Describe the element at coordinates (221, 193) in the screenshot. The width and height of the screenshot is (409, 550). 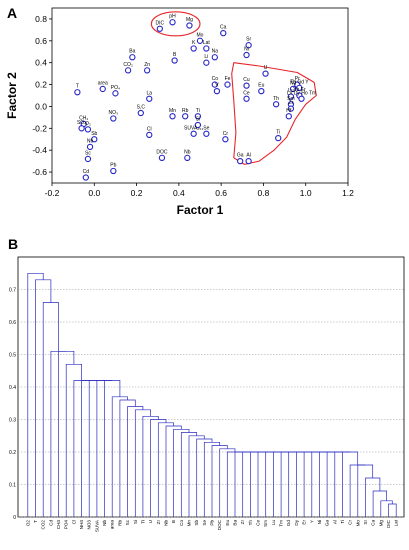
I see `x-tick-label: 0.6` at that location.